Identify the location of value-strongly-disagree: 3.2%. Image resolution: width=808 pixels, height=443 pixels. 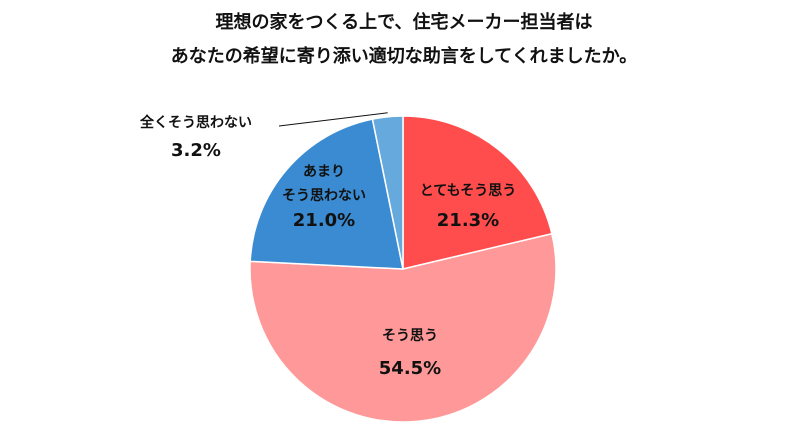
(196, 150).